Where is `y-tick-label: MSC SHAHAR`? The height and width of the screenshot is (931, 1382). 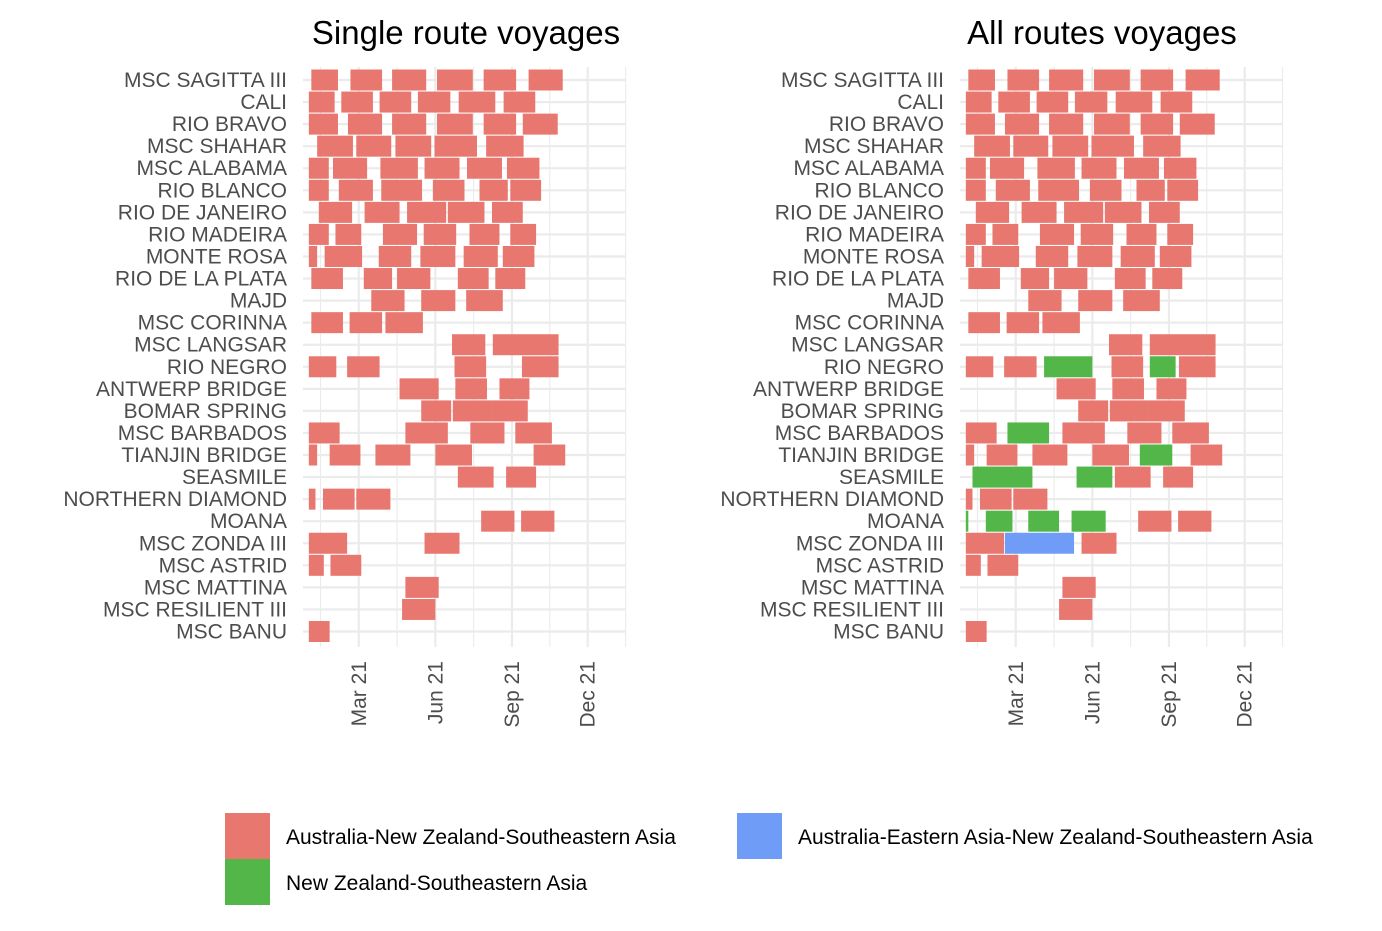
y-tick-label: MSC SHAHAR is located at coordinates (874, 146).